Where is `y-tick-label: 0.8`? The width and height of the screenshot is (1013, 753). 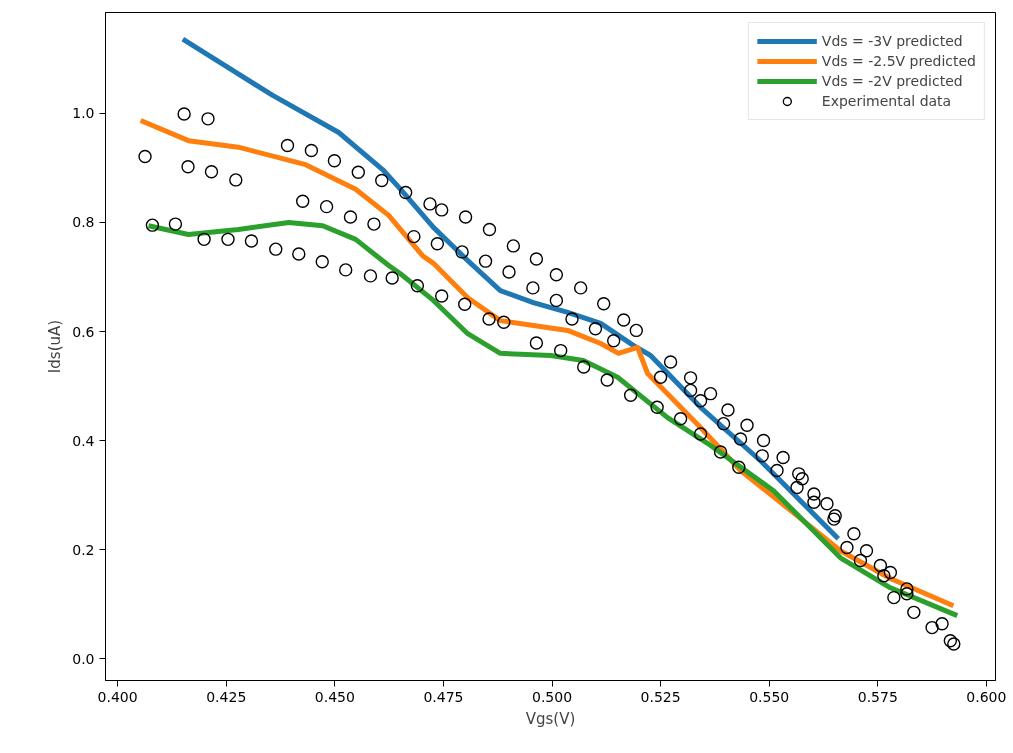 y-tick-label: 0.8 is located at coordinates (83, 222).